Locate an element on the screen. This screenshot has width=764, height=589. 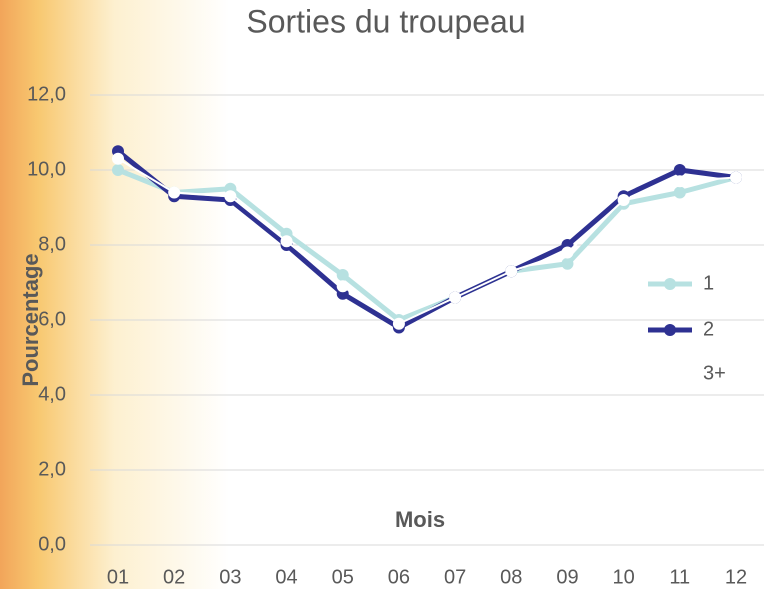
x-tick-label: 05 is located at coordinates (343, 577).